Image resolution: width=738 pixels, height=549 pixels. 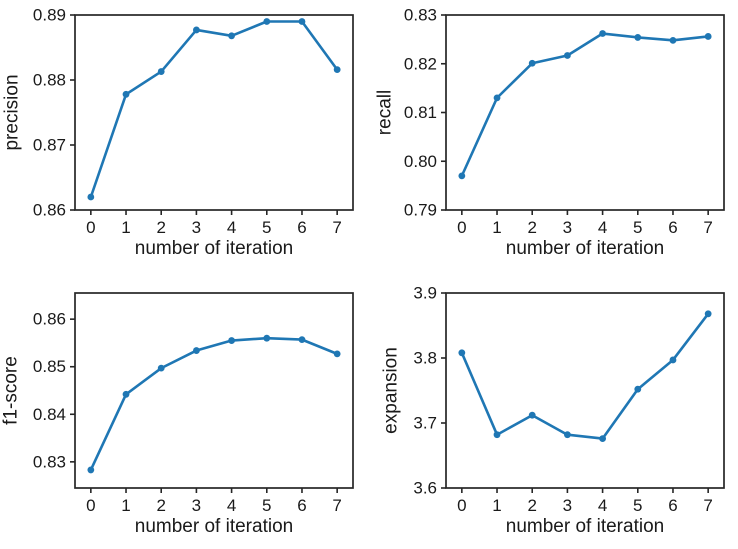 What do you see at coordinates (420, 63) in the screenshot?
I see `y-tick-label: 0.82` at bounding box center [420, 63].